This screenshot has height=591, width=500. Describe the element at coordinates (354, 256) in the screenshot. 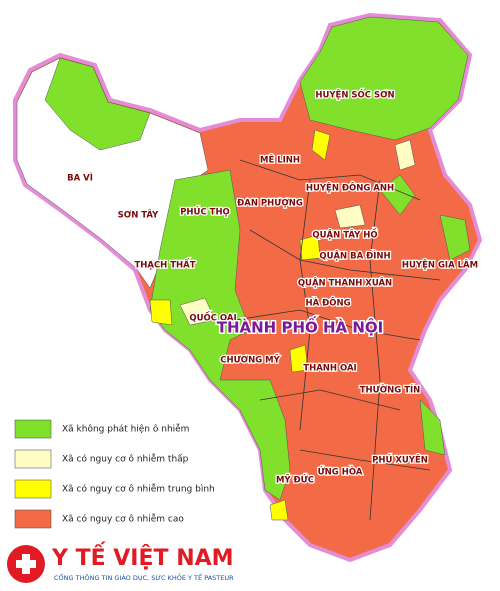

I see `district-label: QUẬN BA ĐÌNH` at that location.